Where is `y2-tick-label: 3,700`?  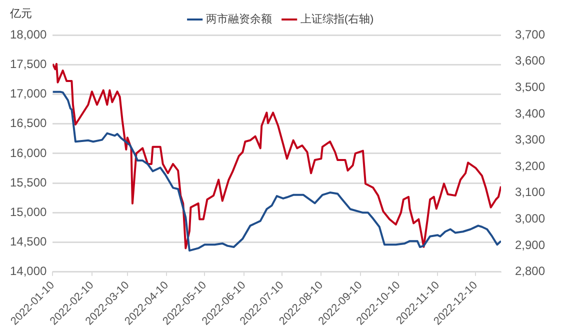 y2-tick-label: 3,700 is located at coordinates (530, 34).